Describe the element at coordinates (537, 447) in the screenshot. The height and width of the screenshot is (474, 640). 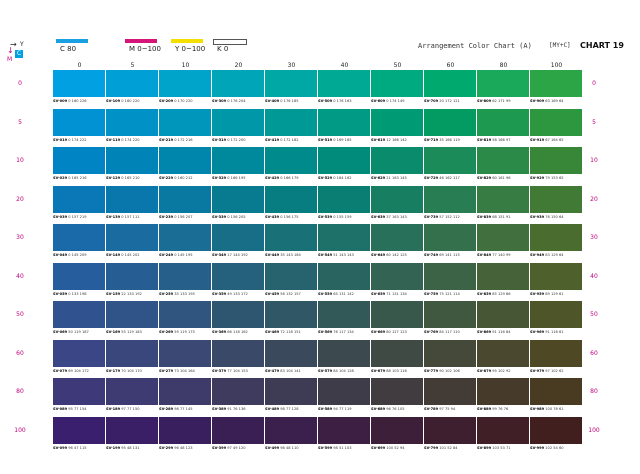
I see `swatch-code: SV-999` at that location.